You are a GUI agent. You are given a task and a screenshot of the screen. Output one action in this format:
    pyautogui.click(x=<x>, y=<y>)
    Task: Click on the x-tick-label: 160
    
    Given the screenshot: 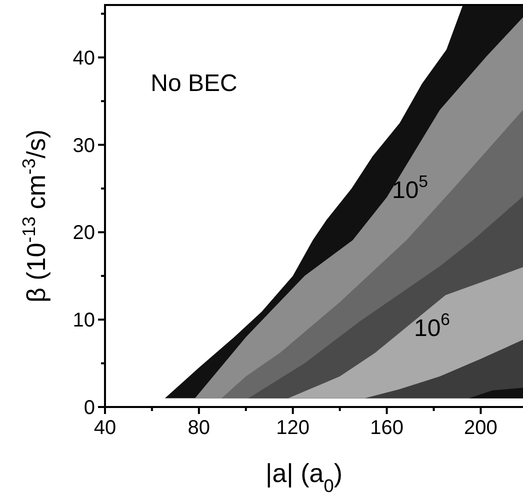 What is the action you would take?
    pyautogui.click(x=387, y=428)
    